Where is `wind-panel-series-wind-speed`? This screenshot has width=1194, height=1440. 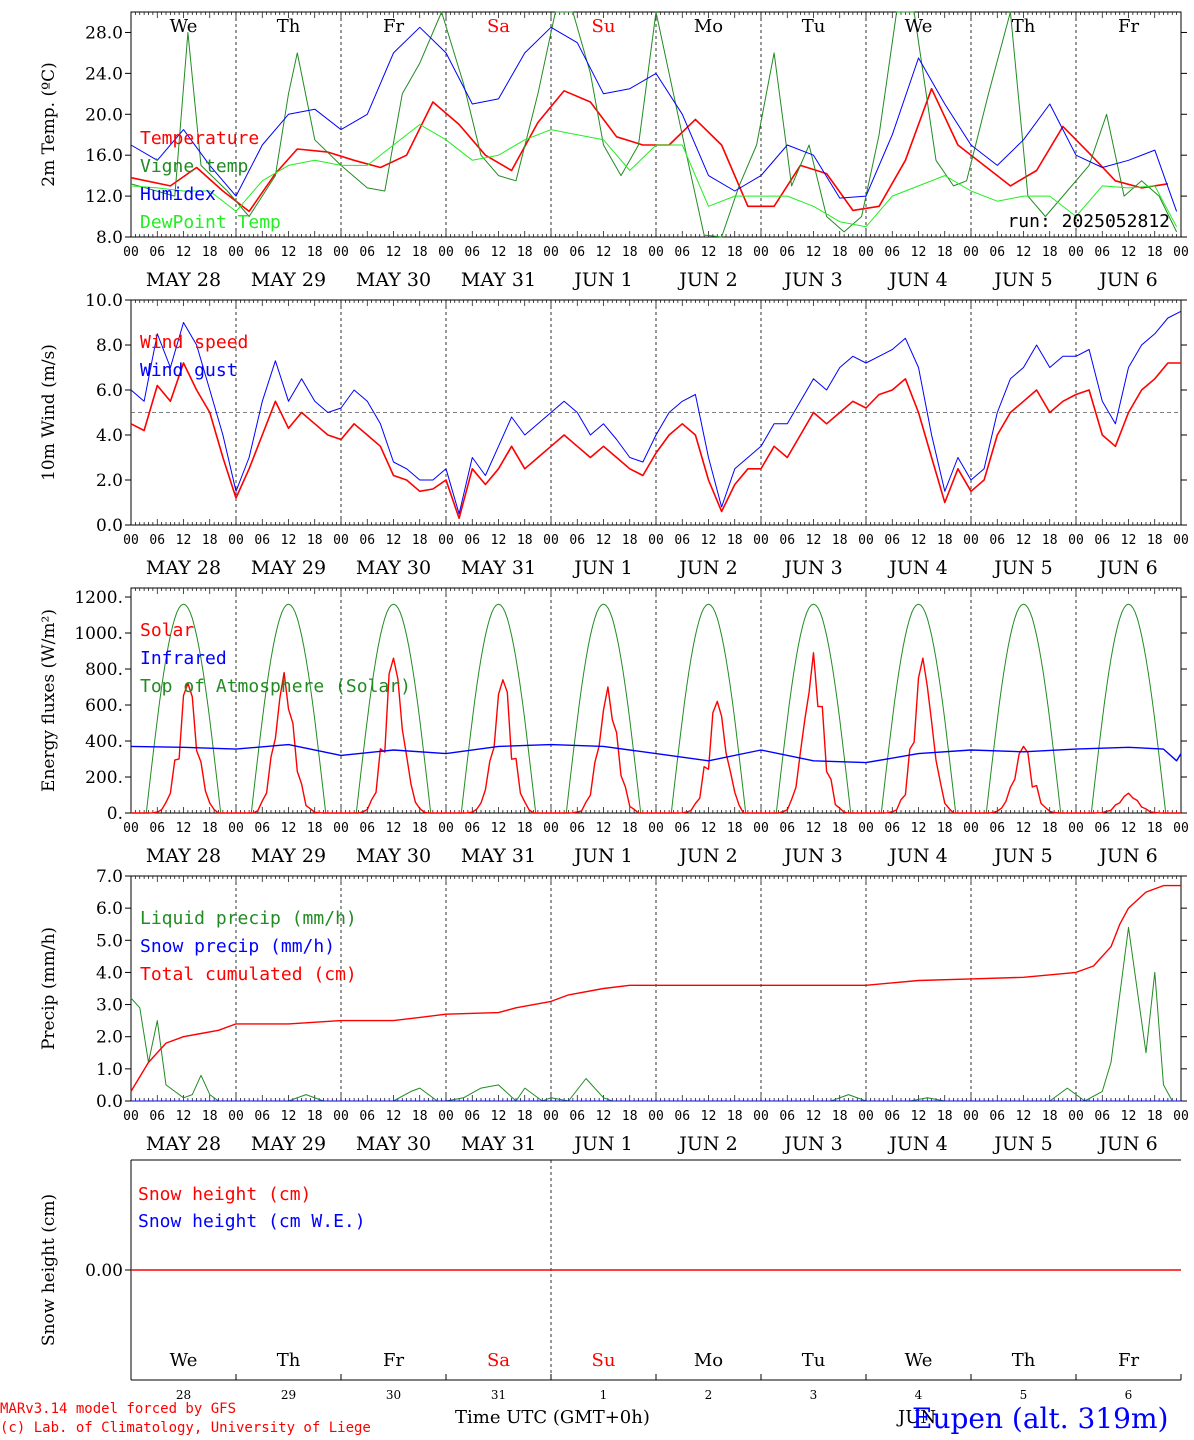
wind-panel-series-wind-speed is located at coordinates (655, 441).